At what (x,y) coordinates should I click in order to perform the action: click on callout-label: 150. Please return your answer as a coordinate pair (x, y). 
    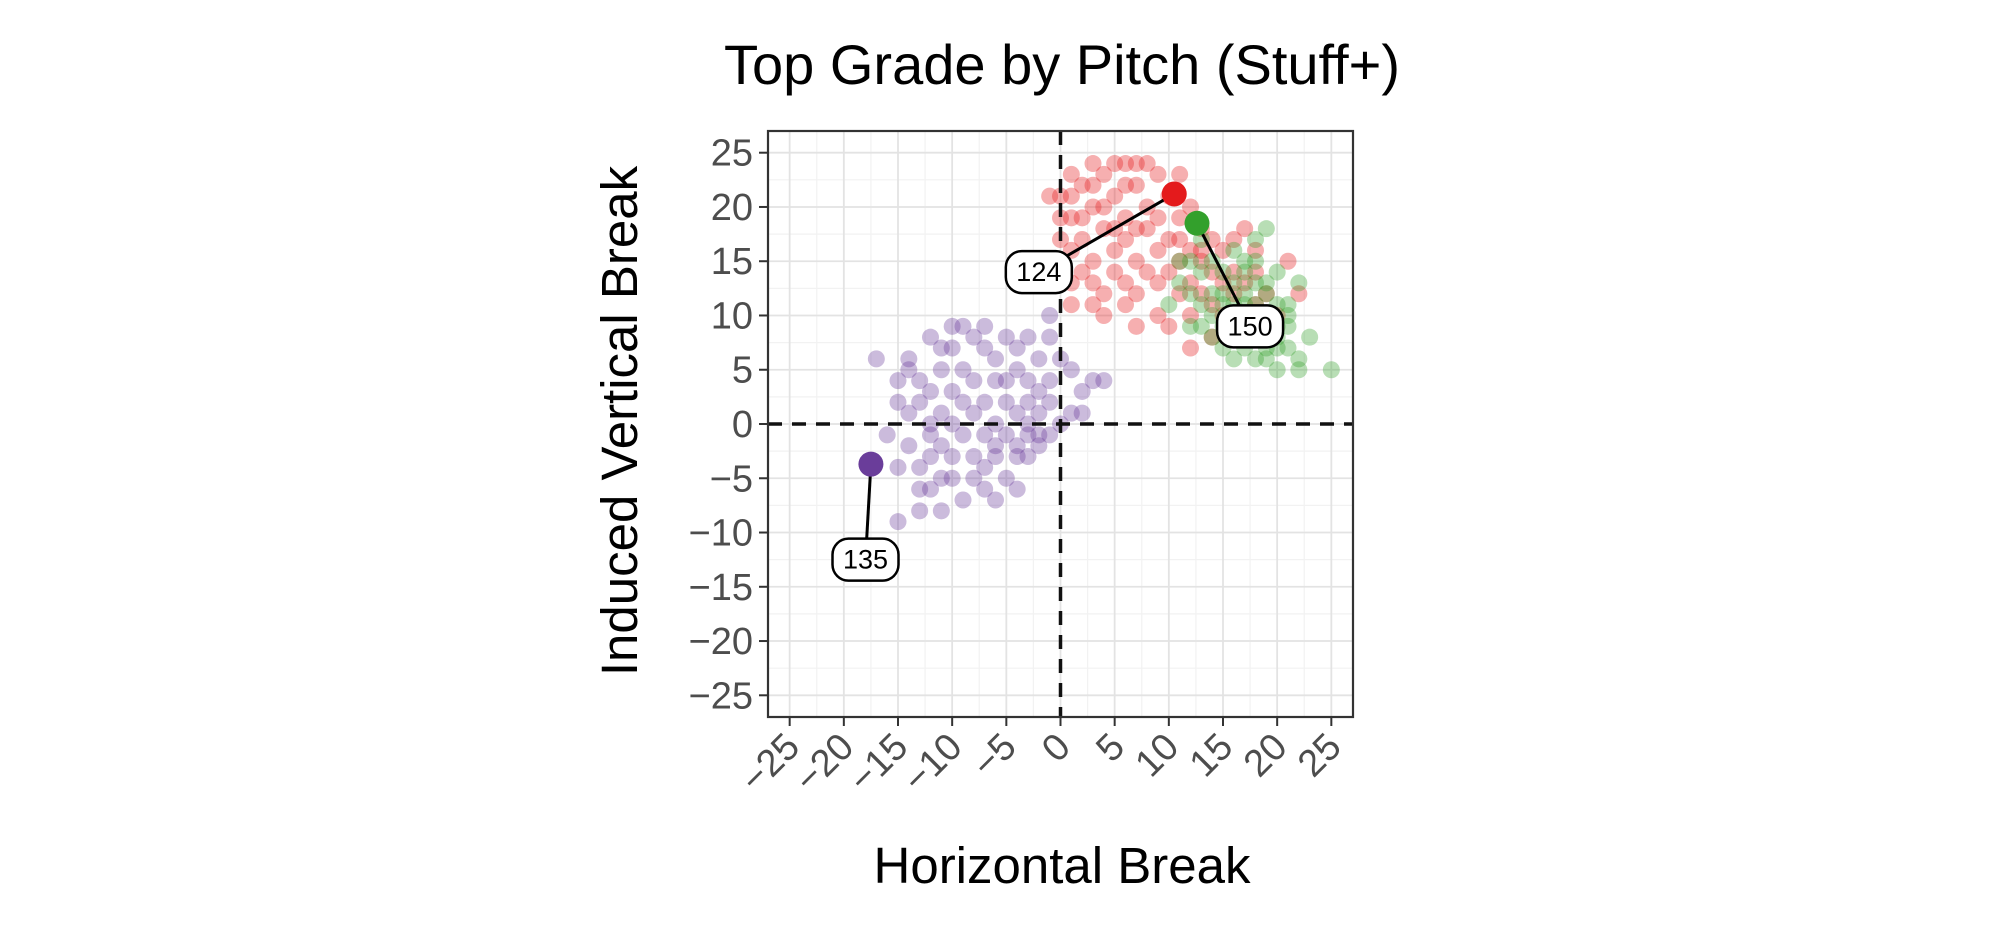
    Looking at the image, I should click on (1250, 326).